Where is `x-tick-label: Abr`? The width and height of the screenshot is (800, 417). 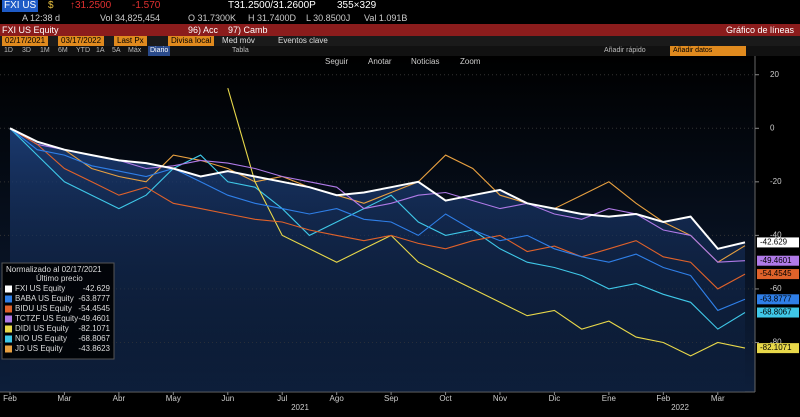 x-tick-label: Abr is located at coordinates (119, 398).